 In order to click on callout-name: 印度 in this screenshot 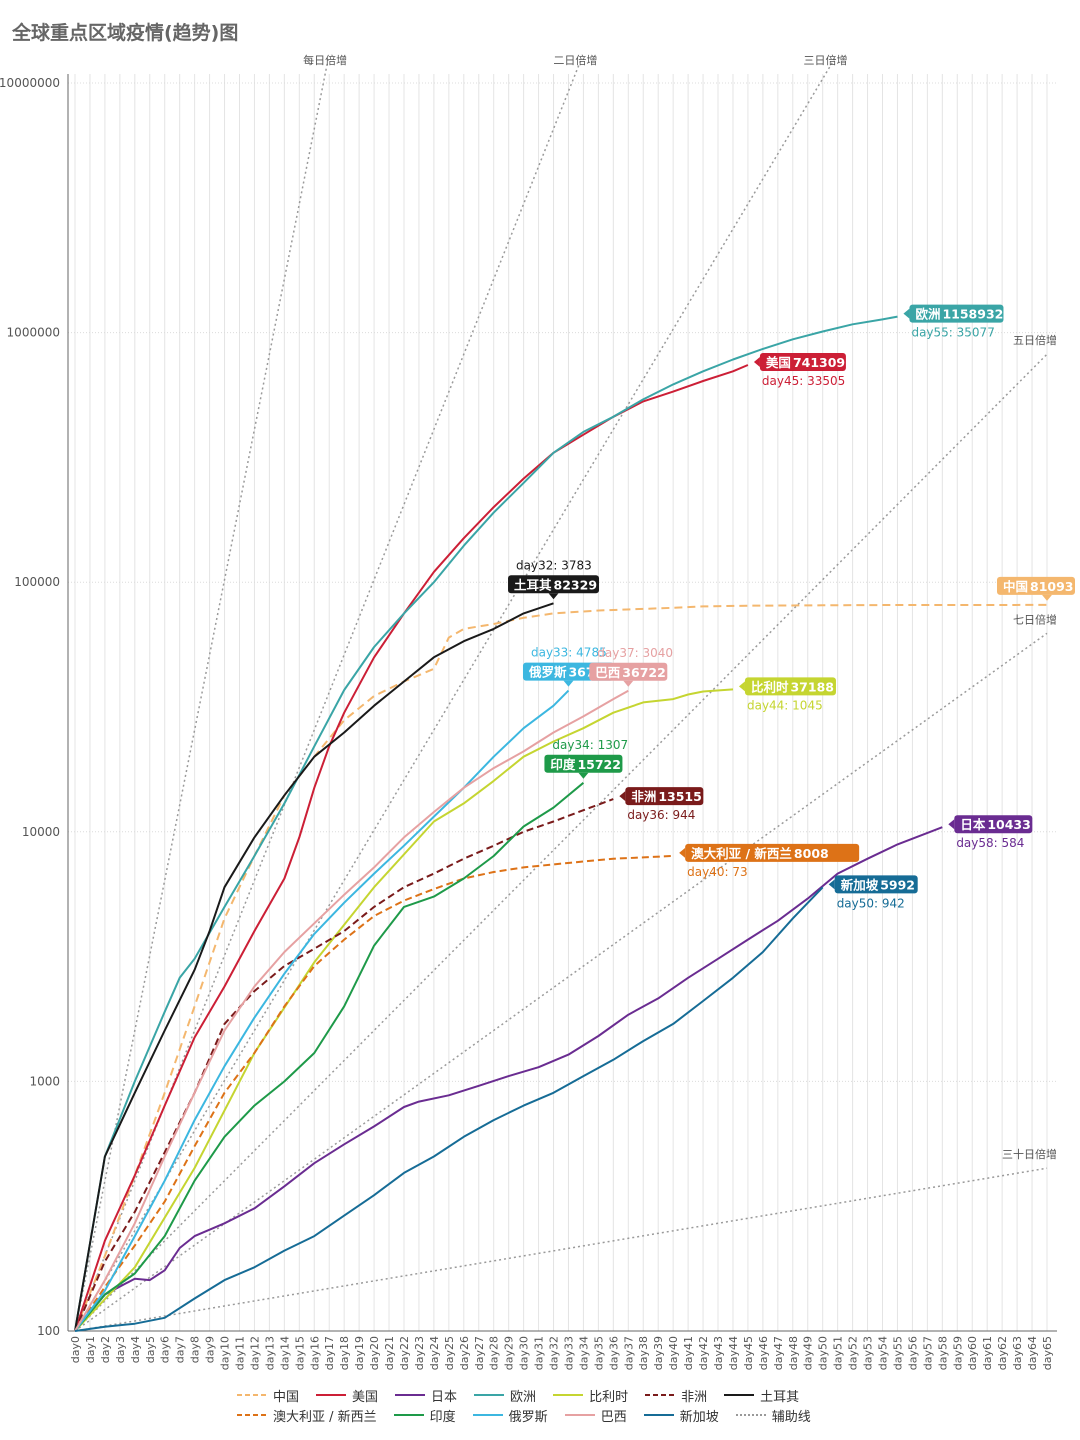, I will do `click(563, 764)`.